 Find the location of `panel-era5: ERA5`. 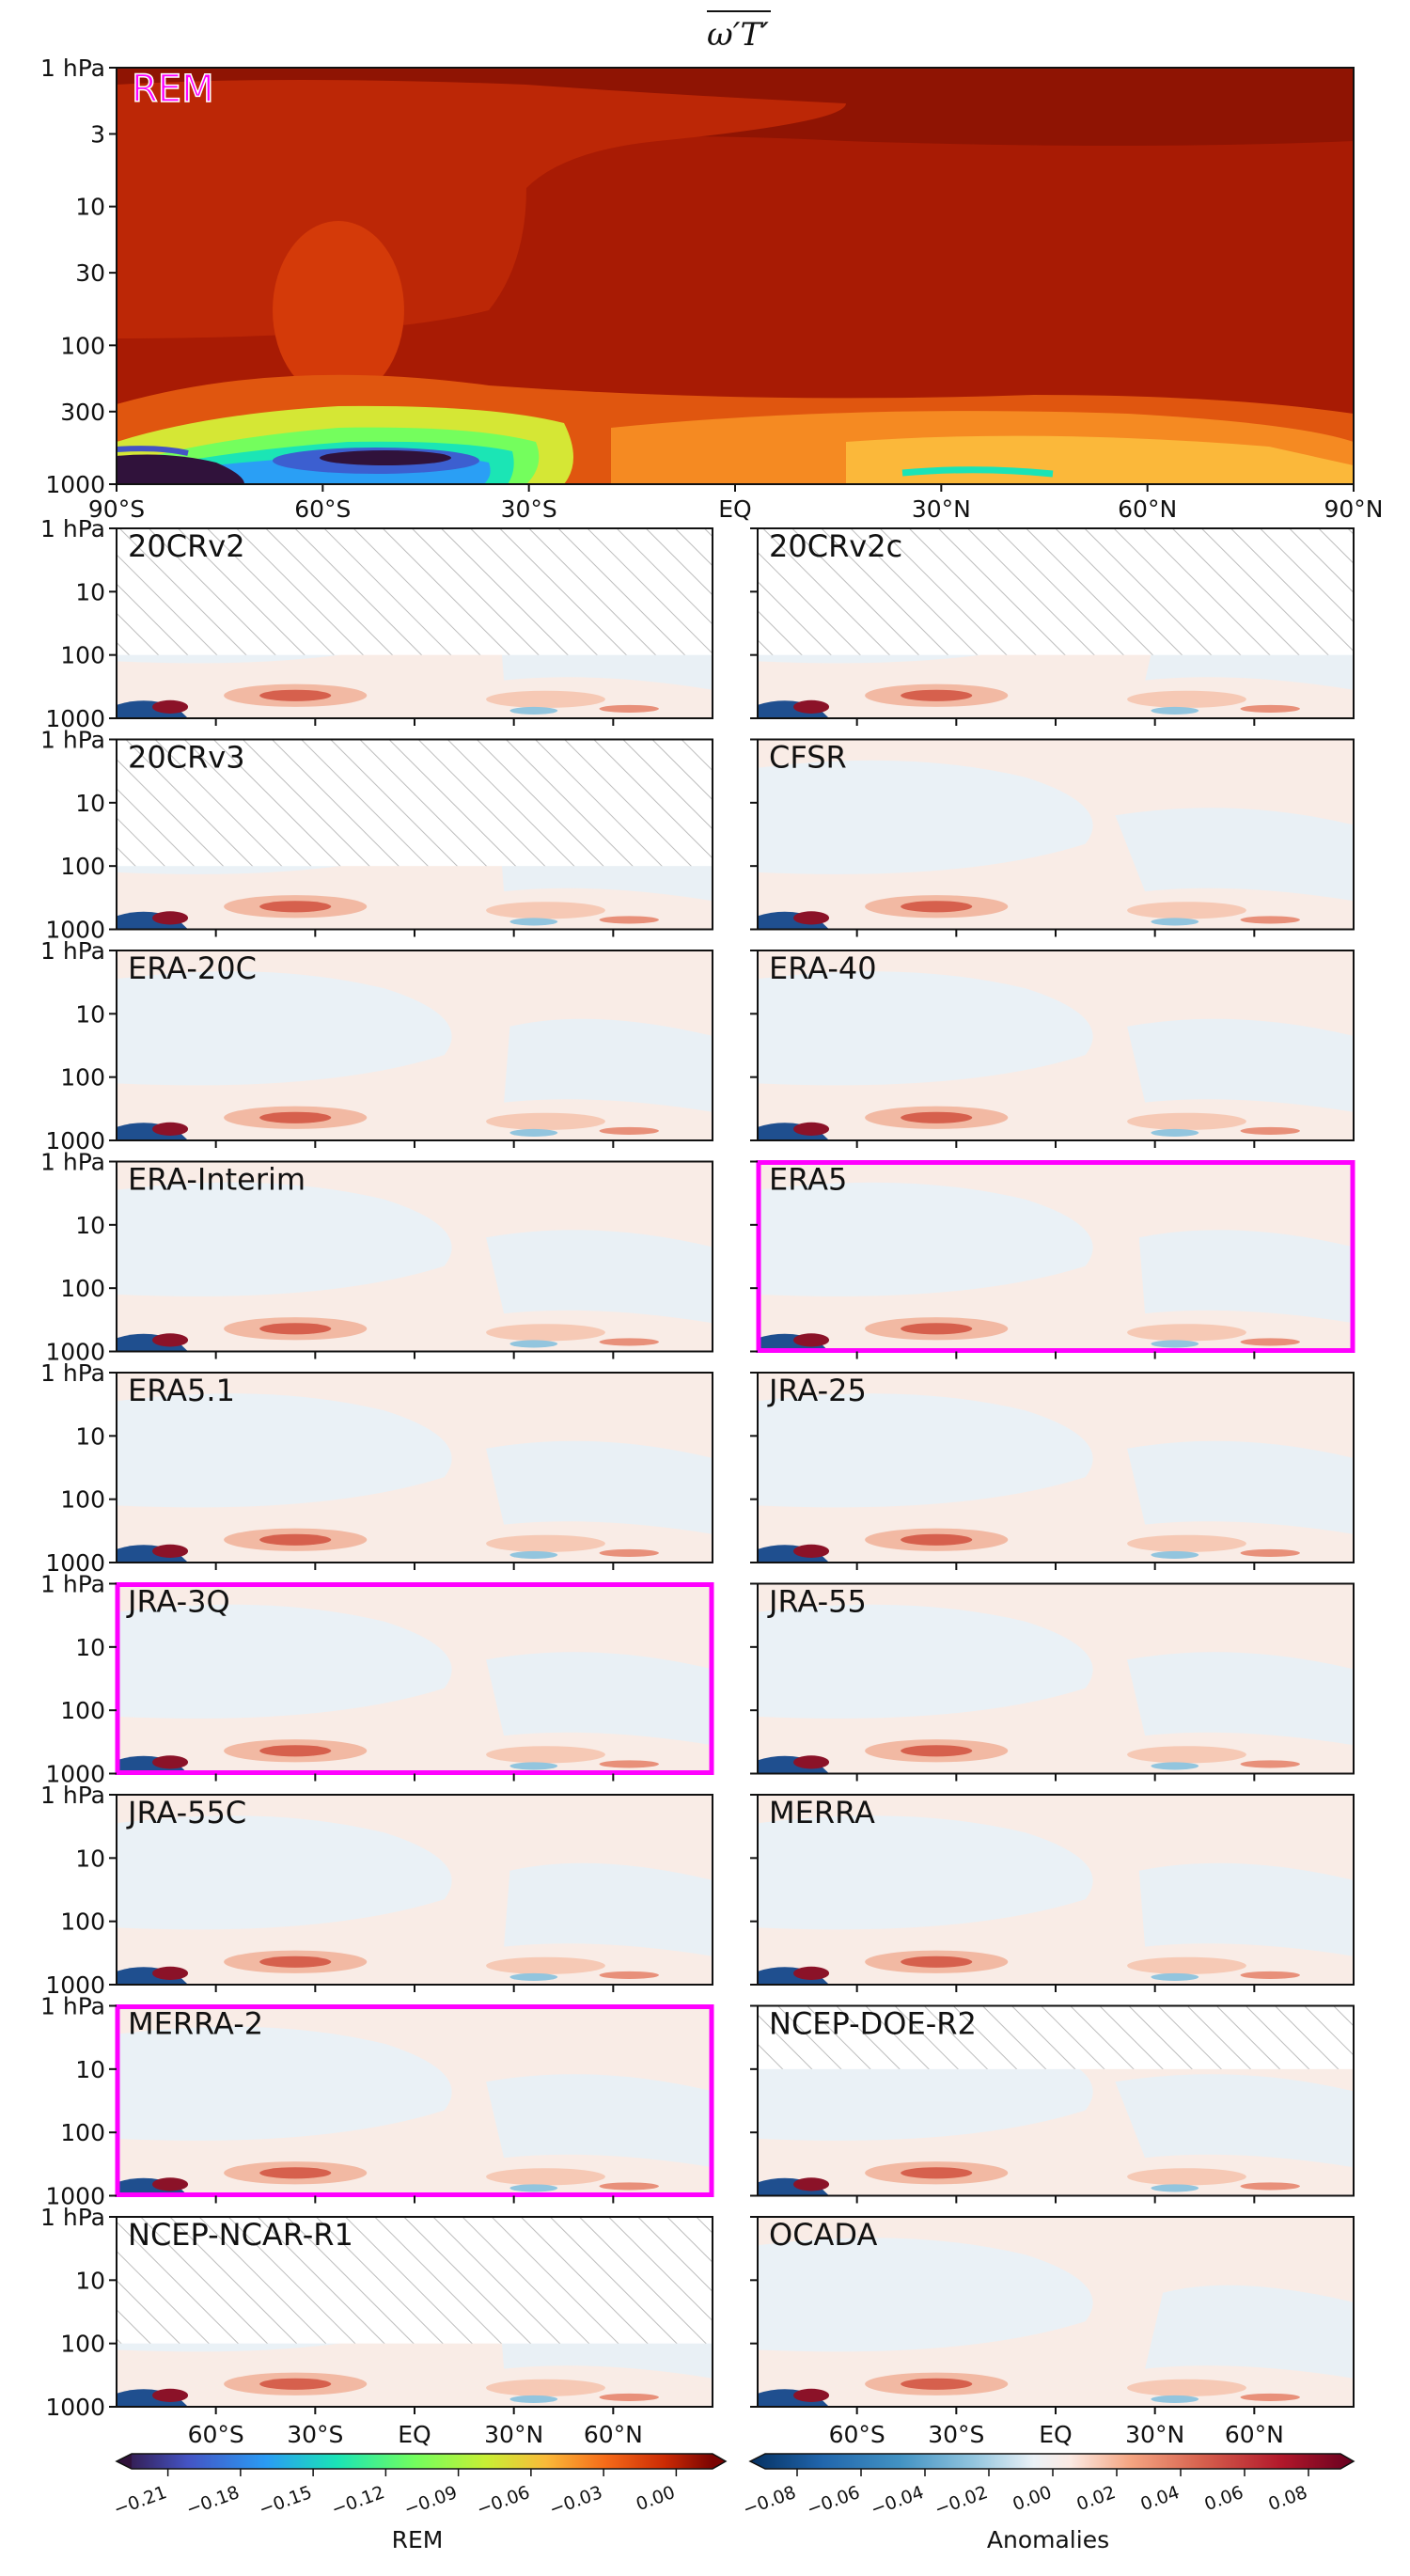

panel-era5: ERA5 is located at coordinates (1052, 1260).